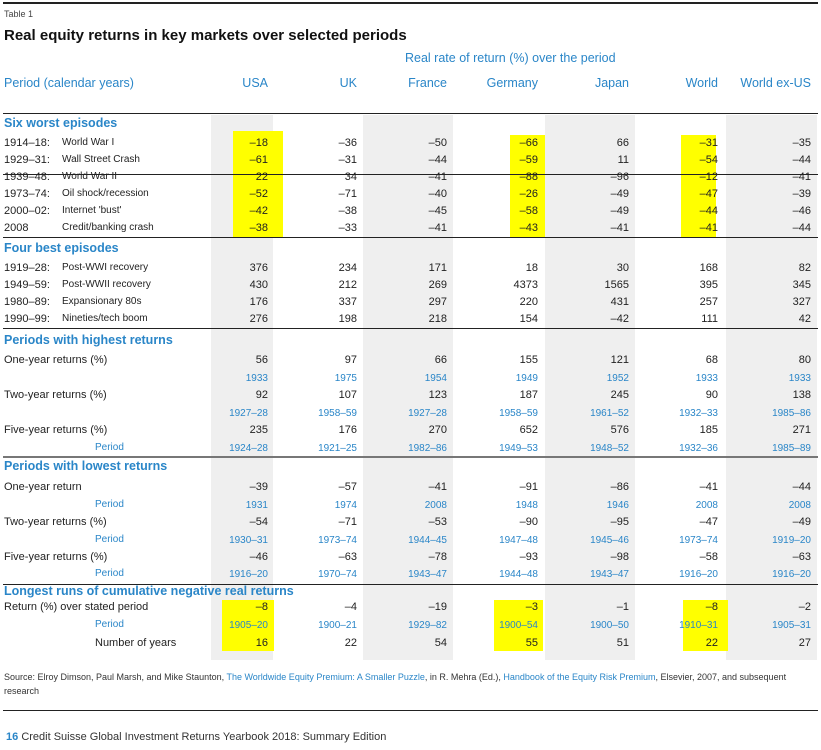  I want to click on cell-world: 1910–31, so click(698, 625).